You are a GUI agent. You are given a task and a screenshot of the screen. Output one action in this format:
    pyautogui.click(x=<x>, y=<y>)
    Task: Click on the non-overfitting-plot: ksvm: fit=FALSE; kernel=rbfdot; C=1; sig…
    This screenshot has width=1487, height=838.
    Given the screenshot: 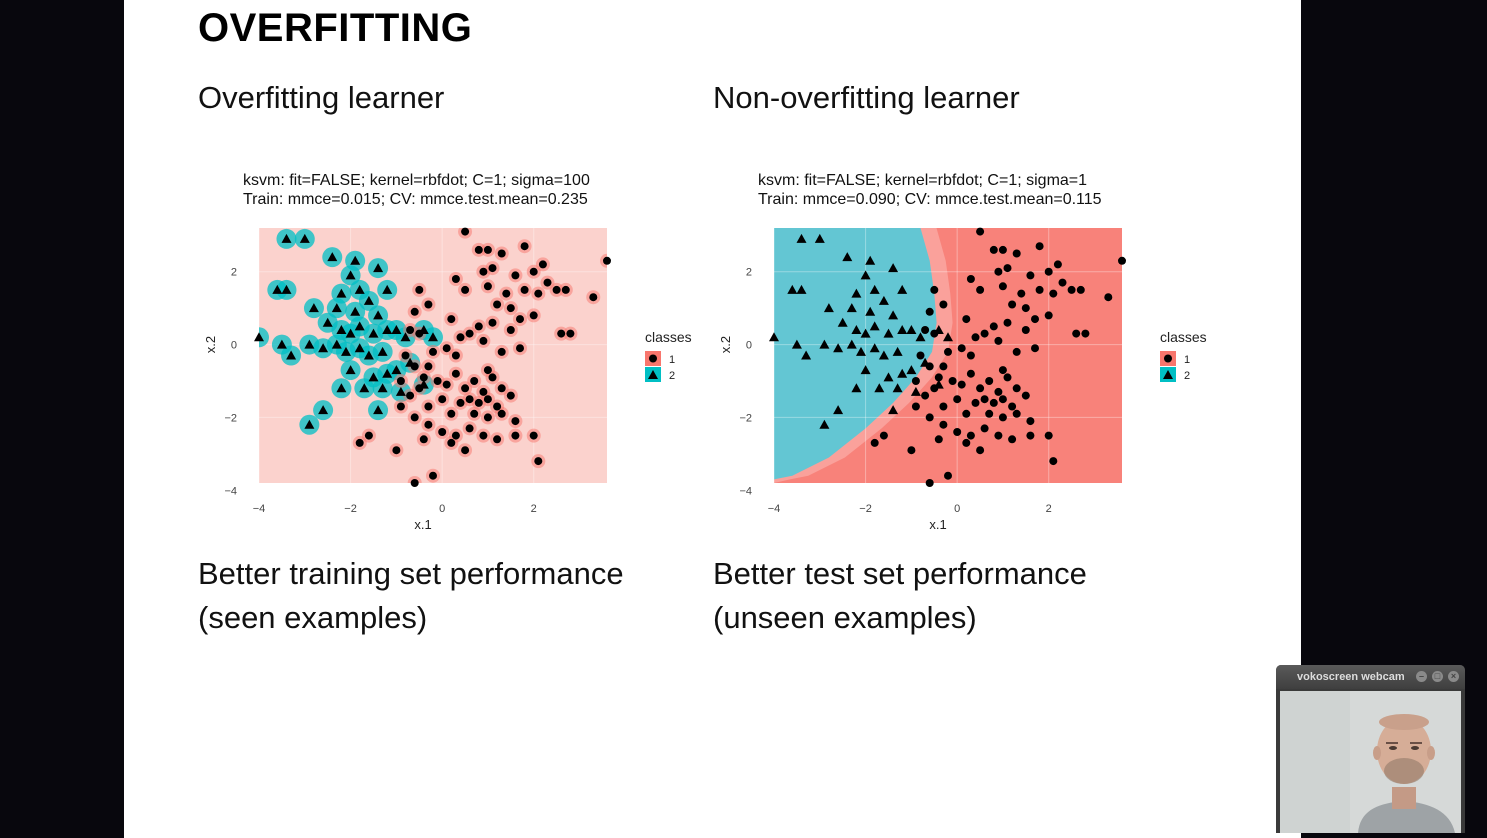 What is the action you would take?
    pyautogui.click(x=962, y=352)
    